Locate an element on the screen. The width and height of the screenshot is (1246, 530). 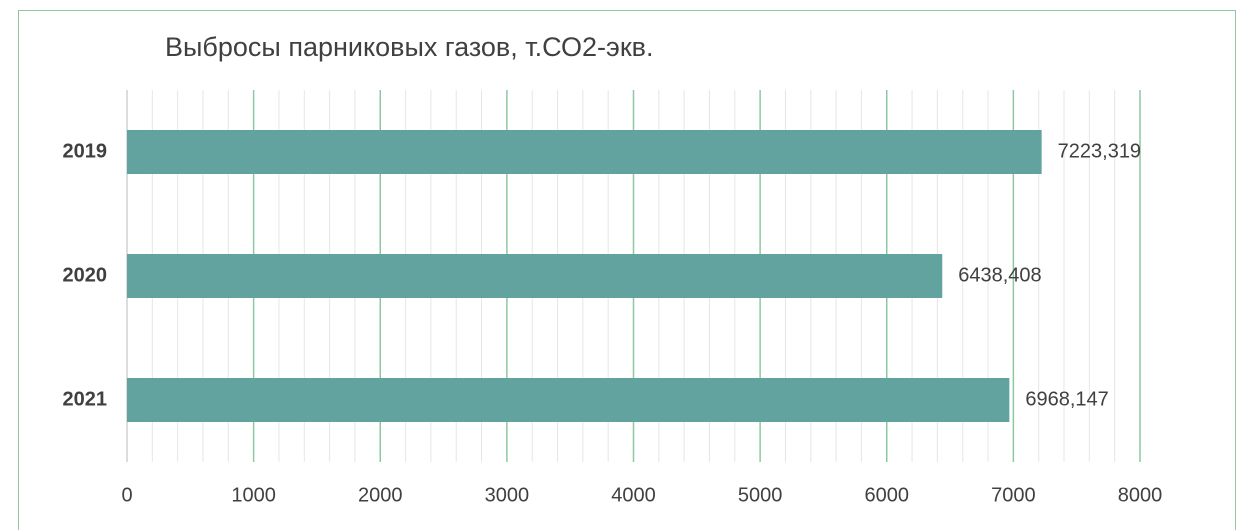
category-label: 2019 is located at coordinates (85, 151).